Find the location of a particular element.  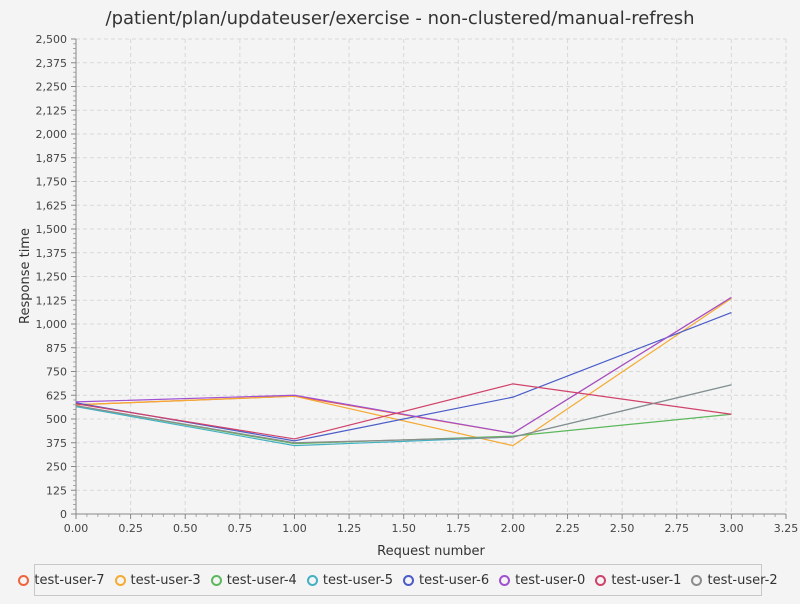

legend-item-test-user-4: test-user-4 is located at coordinates (253, 580).